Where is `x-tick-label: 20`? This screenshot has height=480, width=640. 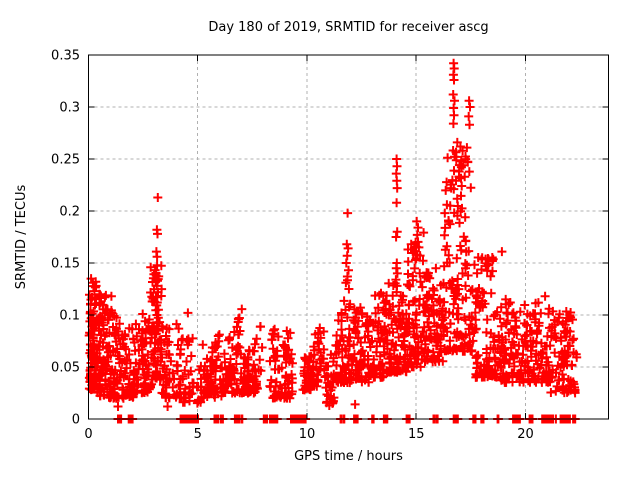 x-tick-label: 20 is located at coordinates (525, 434).